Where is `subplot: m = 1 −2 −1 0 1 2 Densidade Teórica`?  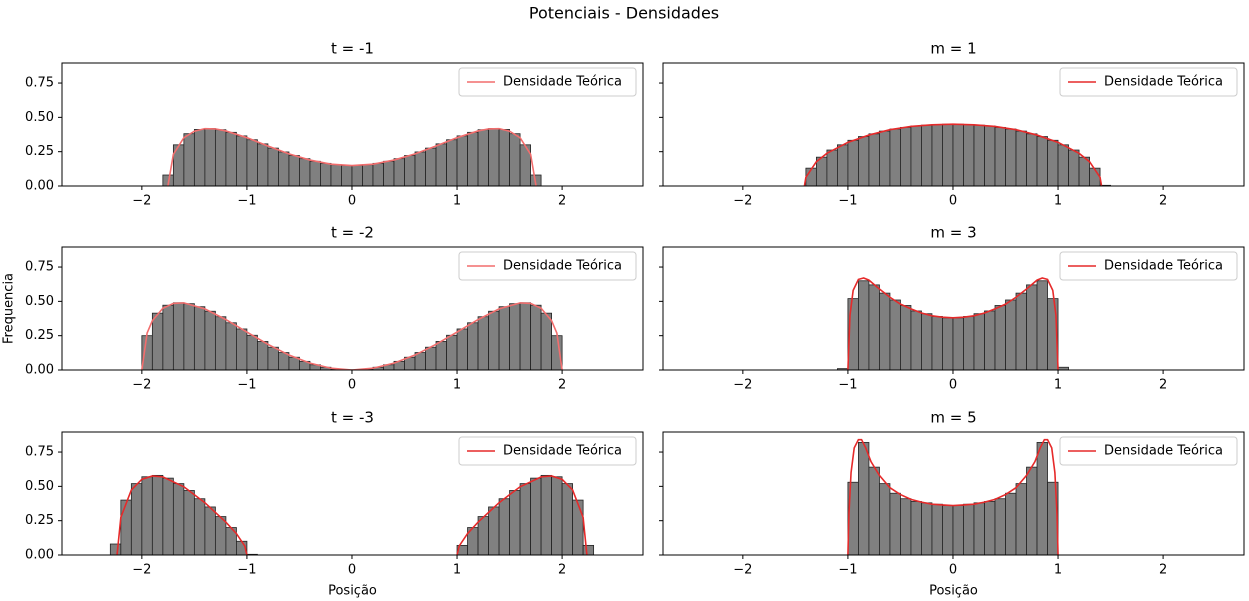 subplot: m = 1 −2 −1 0 1 2 Densidade Teórica is located at coordinates (952, 124).